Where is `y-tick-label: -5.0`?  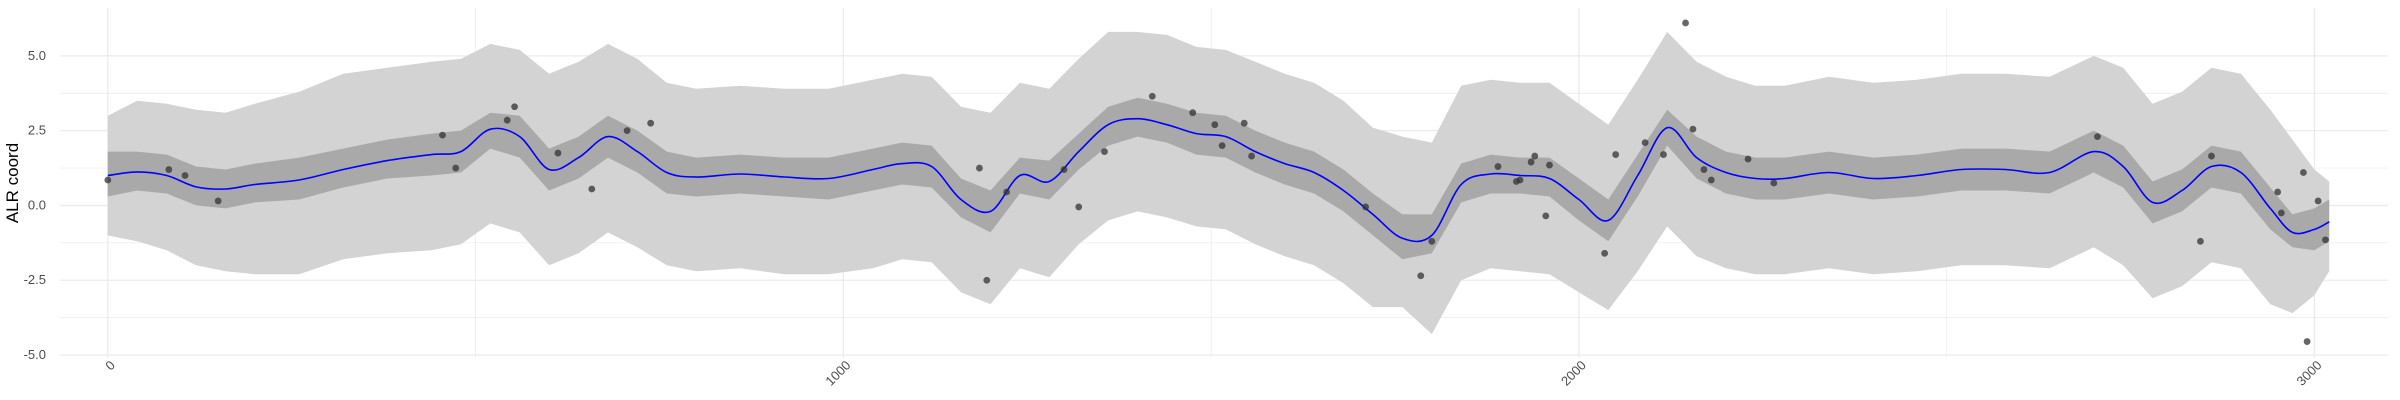
y-tick-label: -5.0 is located at coordinates (35, 354).